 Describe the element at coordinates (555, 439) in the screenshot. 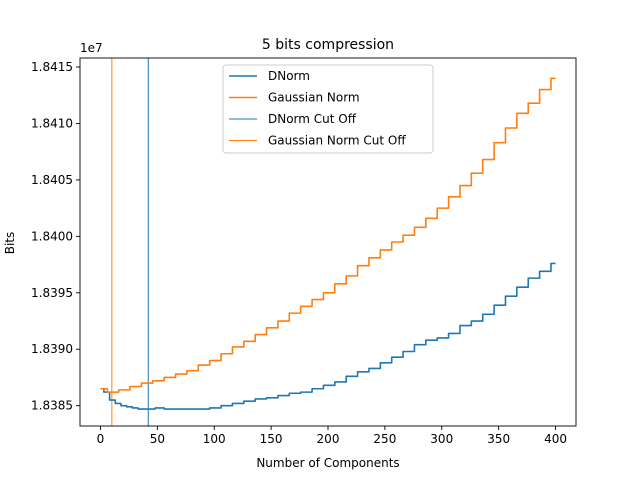

I see `x-tick-label-8: 400` at that location.